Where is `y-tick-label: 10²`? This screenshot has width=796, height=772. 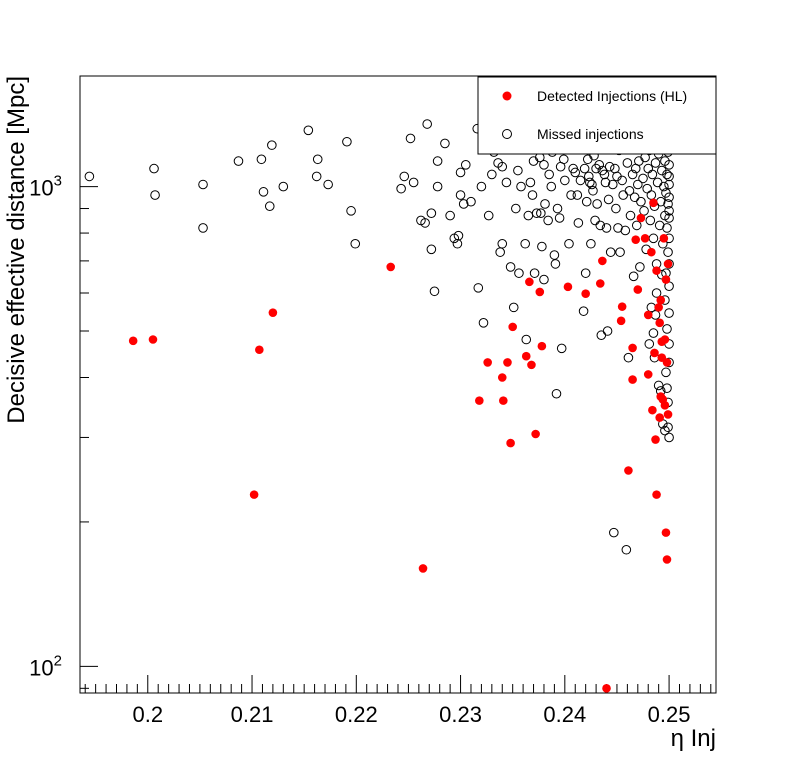
y-tick-label: 10² is located at coordinates (45, 666).